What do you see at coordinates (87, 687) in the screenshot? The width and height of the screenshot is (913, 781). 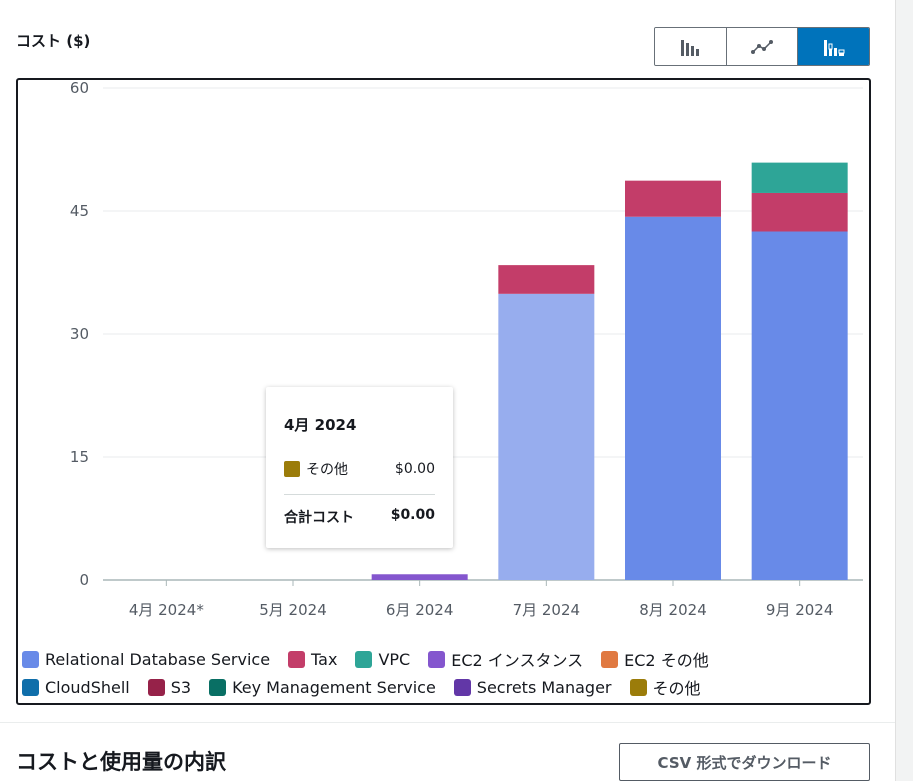 I see `legend-label: CloudShell` at bounding box center [87, 687].